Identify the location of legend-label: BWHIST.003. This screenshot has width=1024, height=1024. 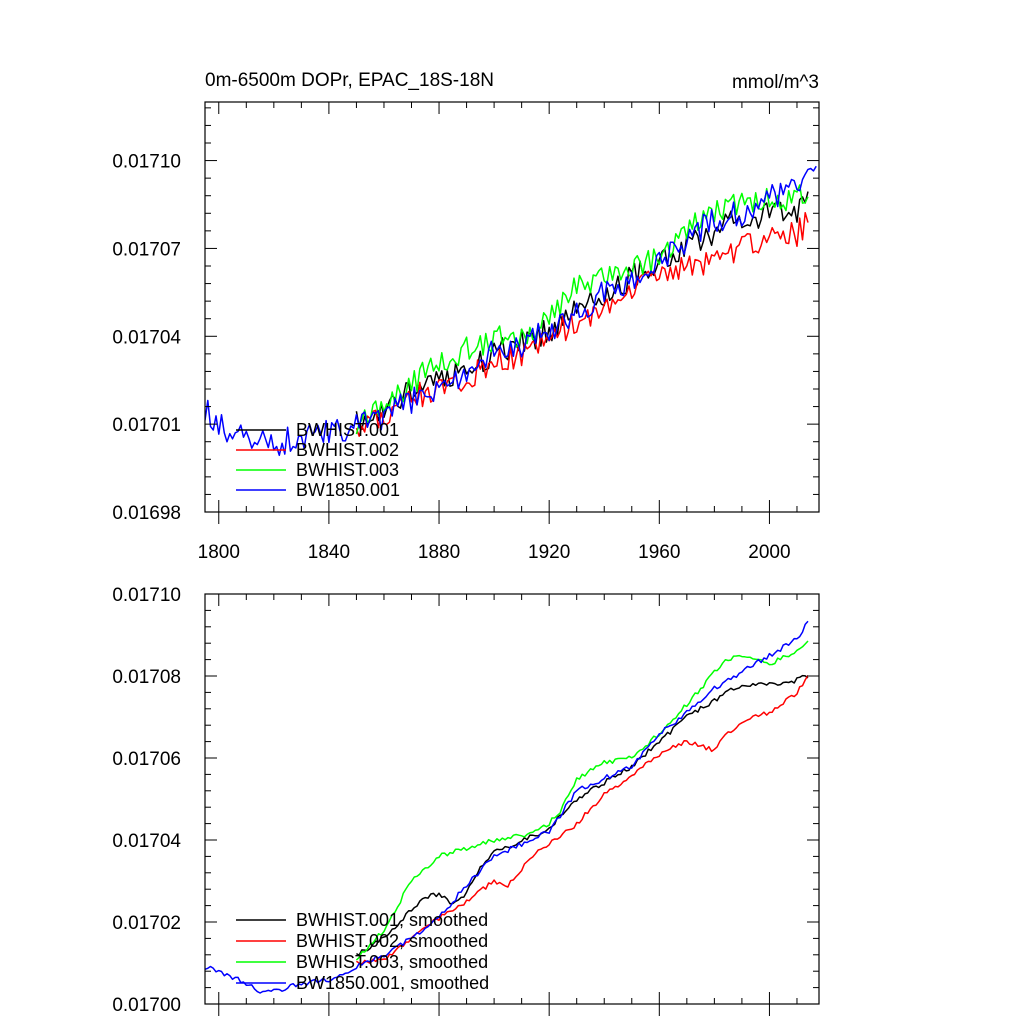
(347, 470).